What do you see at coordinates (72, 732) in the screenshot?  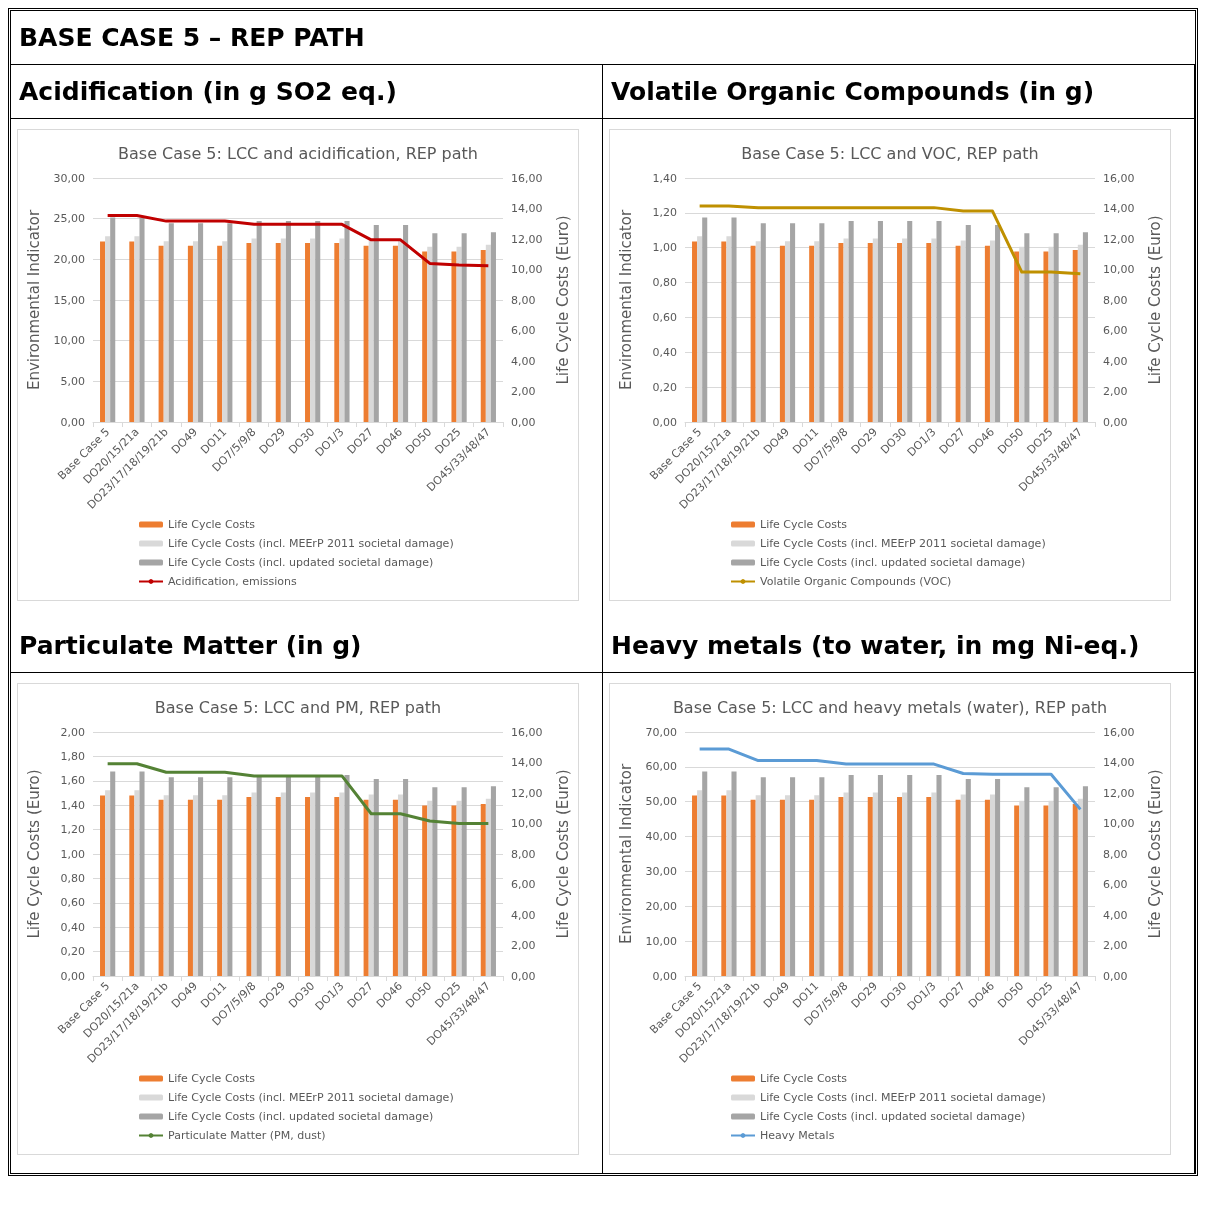 I see `y-tick-label: 2,00` at bounding box center [72, 732].